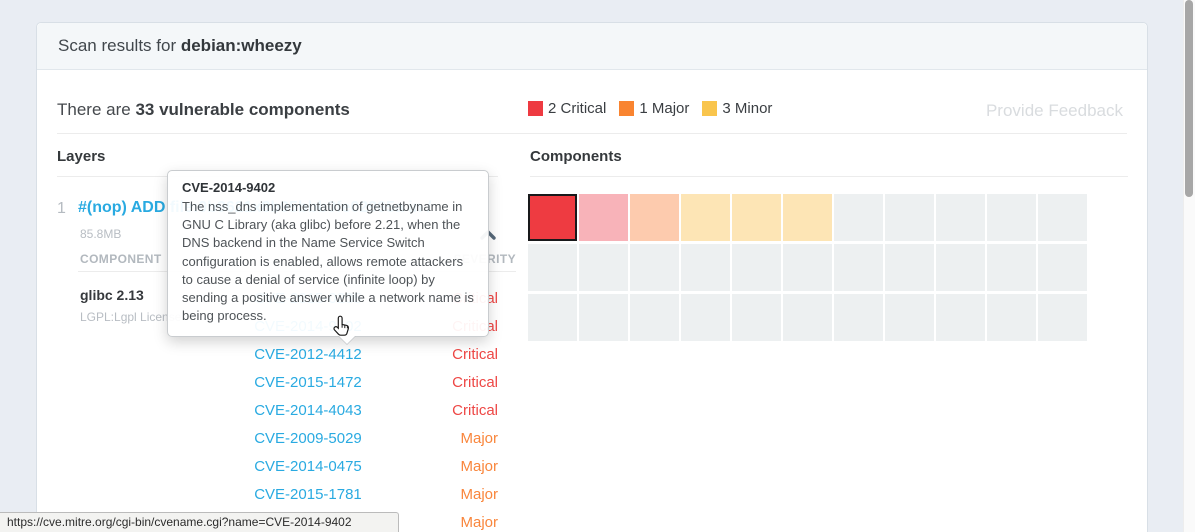 The height and width of the screenshot is (532, 1195). I want to click on heatmap-cell-critical, so click(603, 217).